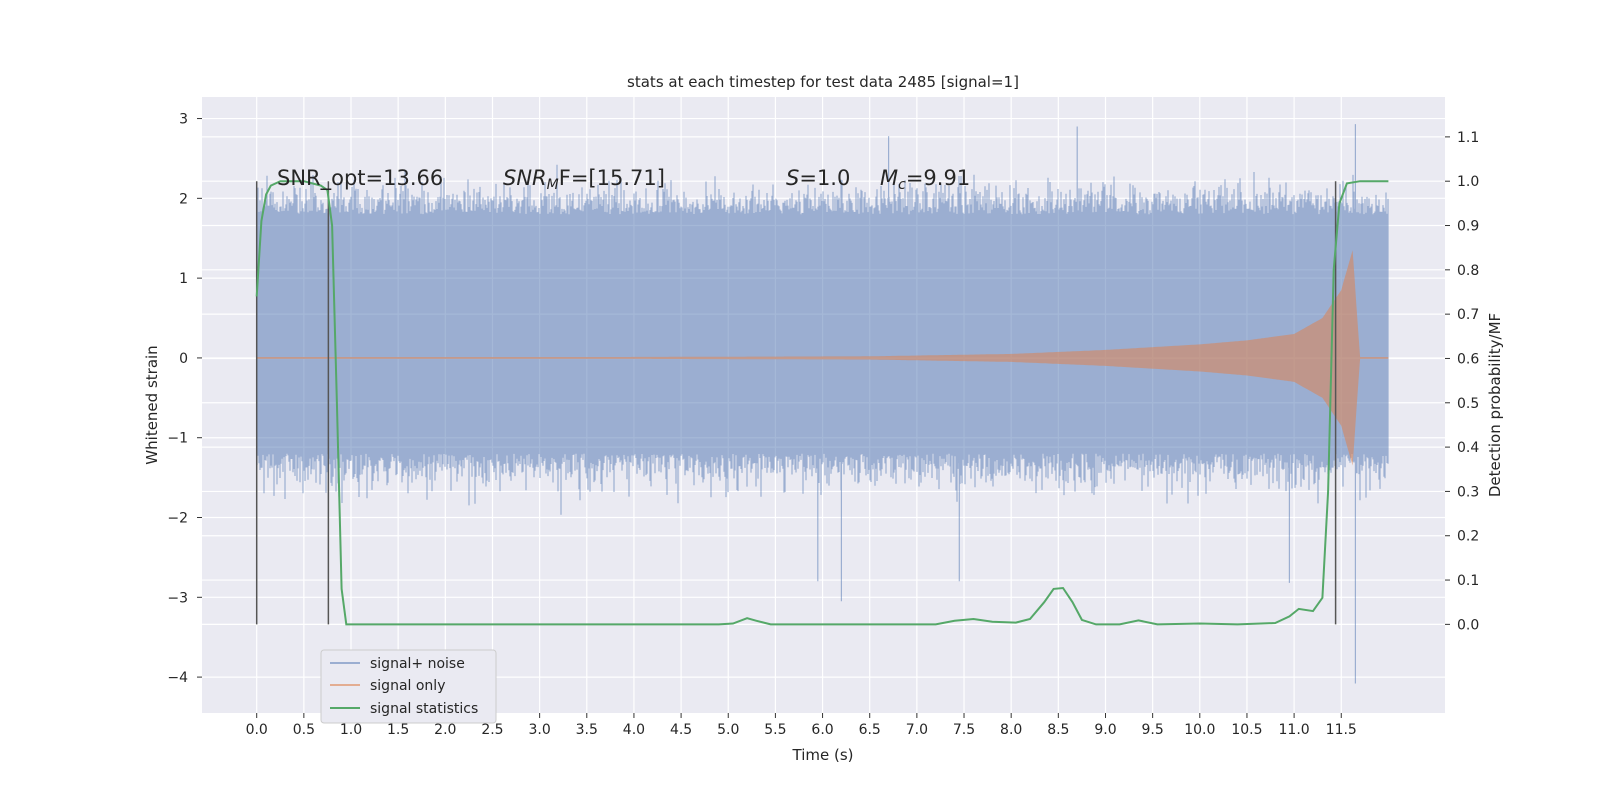 Image resolution: width=1600 pixels, height=800 pixels. What do you see at coordinates (257, 730) in the screenshot?
I see `x-tick-label: 0.0` at bounding box center [257, 730].